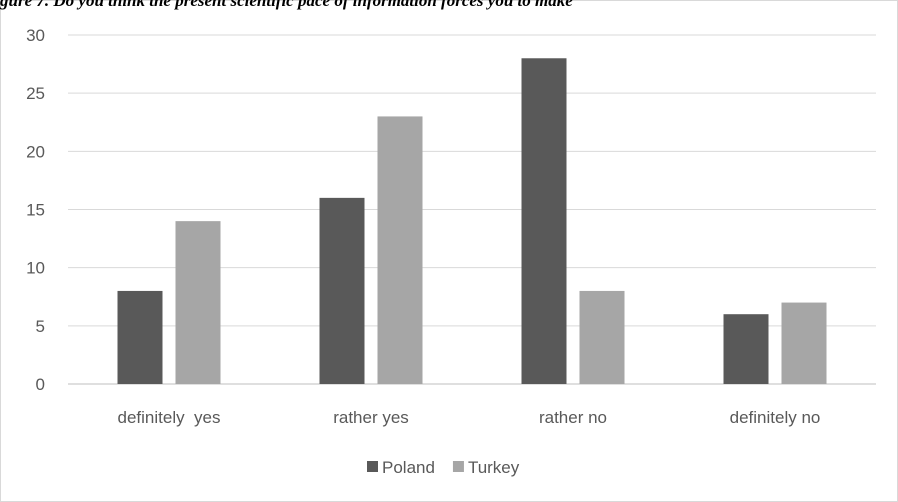 The height and width of the screenshot is (502, 898). What do you see at coordinates (775, 417) in the screenshot?
I see `x-tick-label: definitely no` at bounding box center [775, 417].